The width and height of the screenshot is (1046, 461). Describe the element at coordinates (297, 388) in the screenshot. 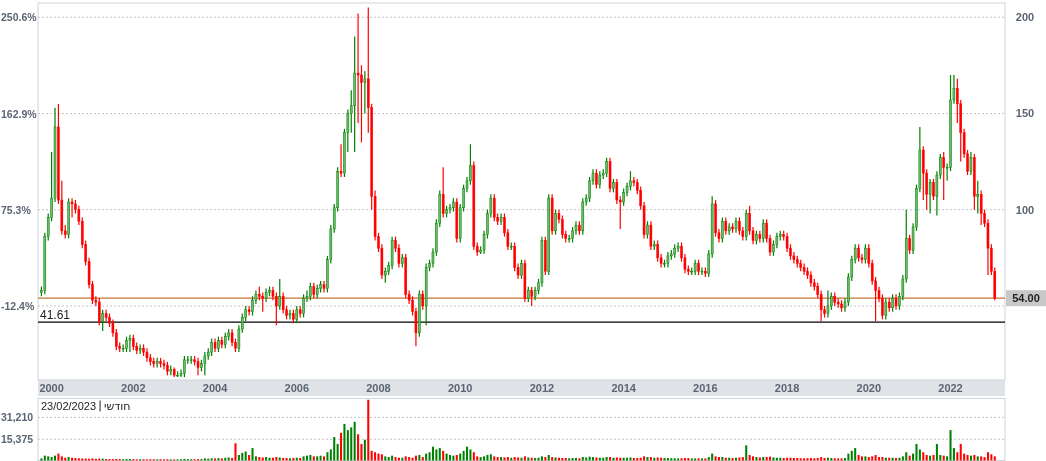

I see `x-tick-label: 2006` at that location.